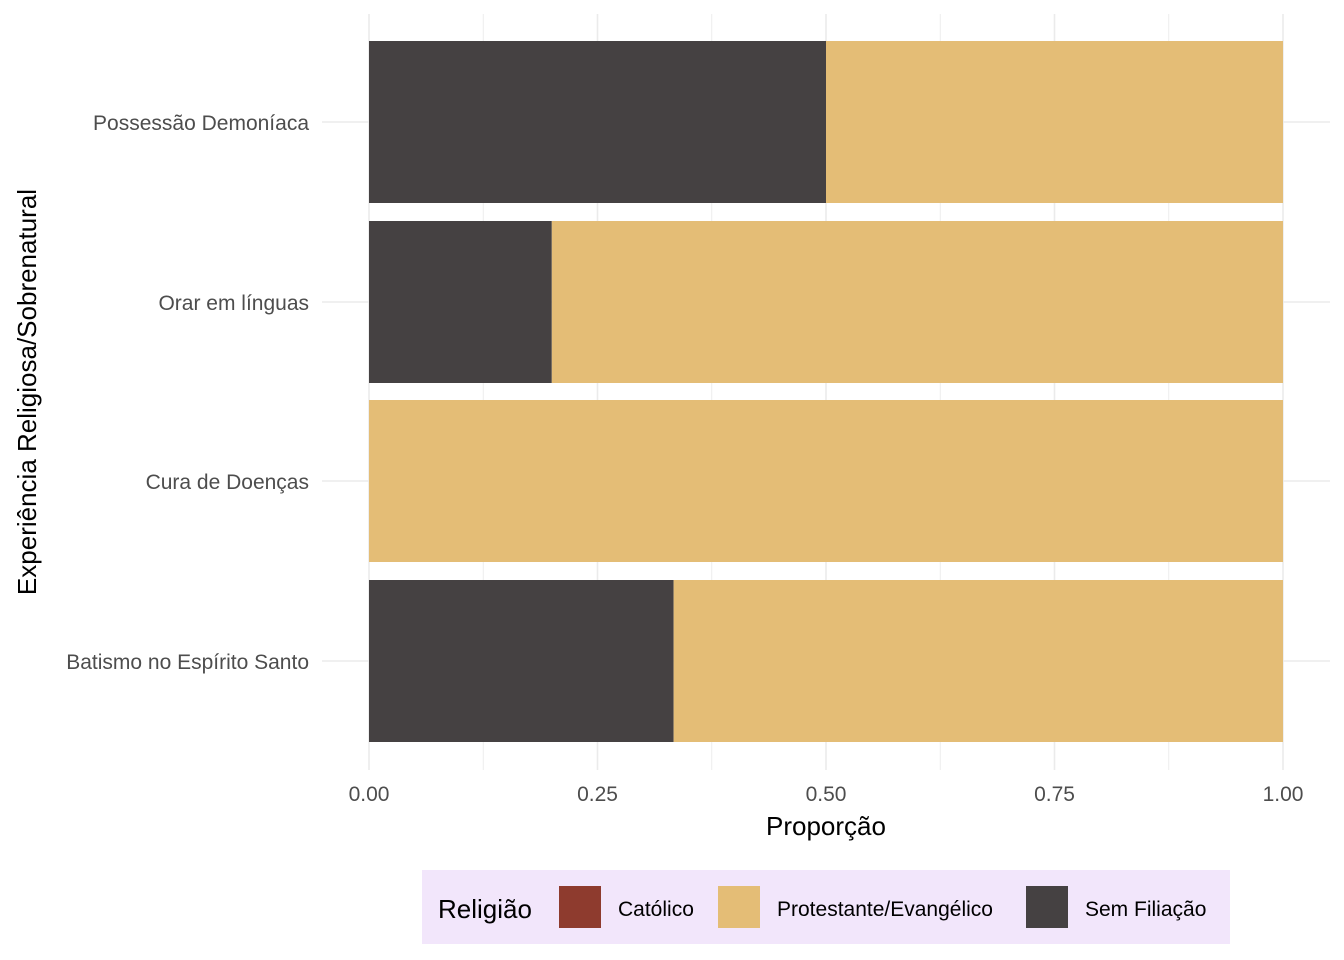 The width and height of the screenshot is (1344, 960). Describe the element at coordinates (885, 909) in the screenshot. I see `legend-label: Protestante/Evangélico` at that location.